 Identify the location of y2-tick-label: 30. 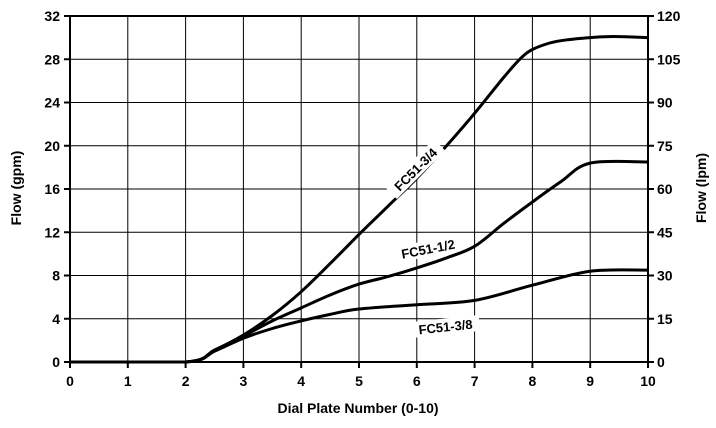
(665, 276).